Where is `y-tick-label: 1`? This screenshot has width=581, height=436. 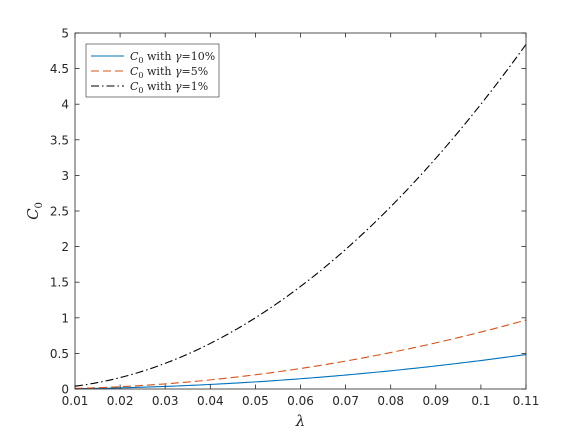
y-tick-label: 1 is located at coordinates (65, 318).